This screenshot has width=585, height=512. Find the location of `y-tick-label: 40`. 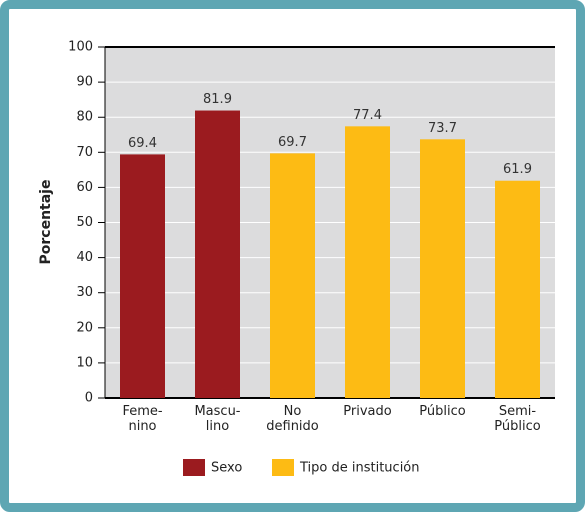

y-tick-label: 40 is located at coordinates (84, 257).